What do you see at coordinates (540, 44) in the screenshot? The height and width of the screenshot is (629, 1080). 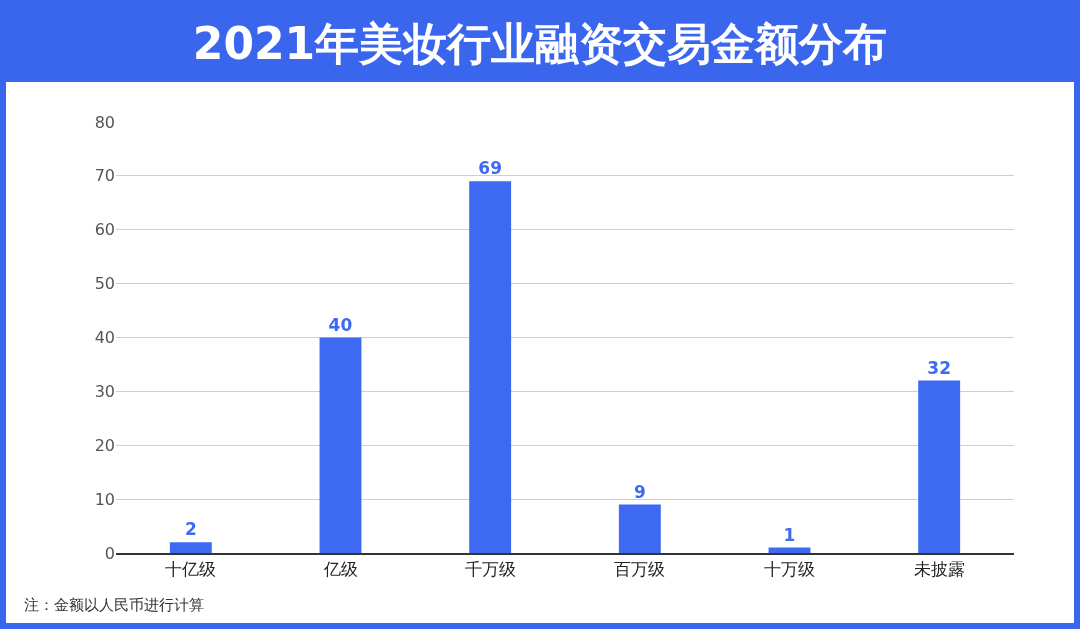 I see `chart-title: 2021年美妆行业融资交易金额分布` at bounding box center [540, 44].